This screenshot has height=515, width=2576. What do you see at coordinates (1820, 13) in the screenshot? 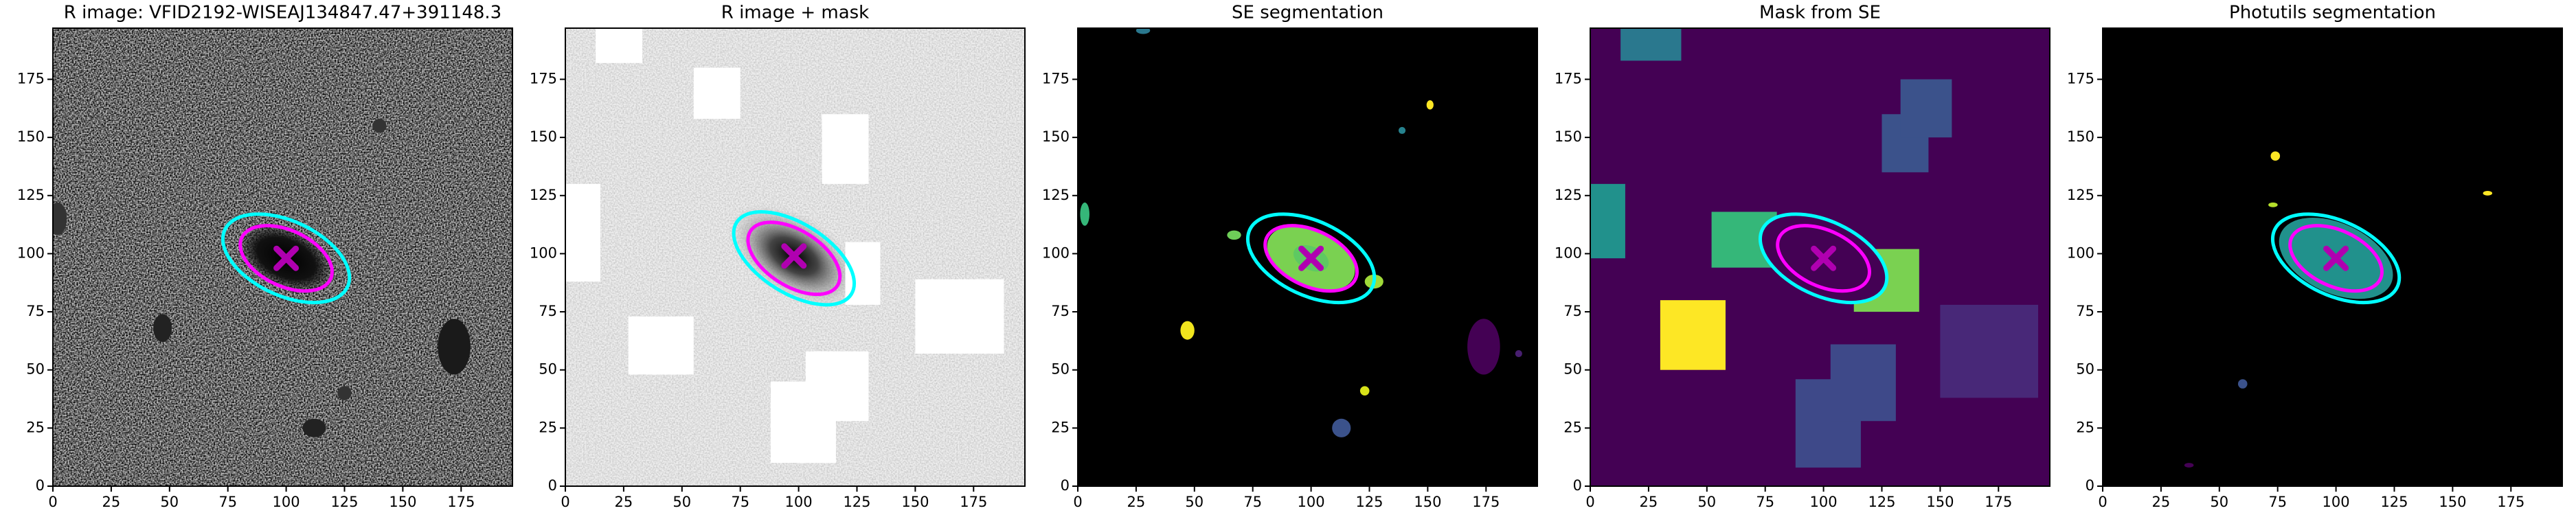
I see `panel-title: Mask from SE` at bounding box center [1820, 13].